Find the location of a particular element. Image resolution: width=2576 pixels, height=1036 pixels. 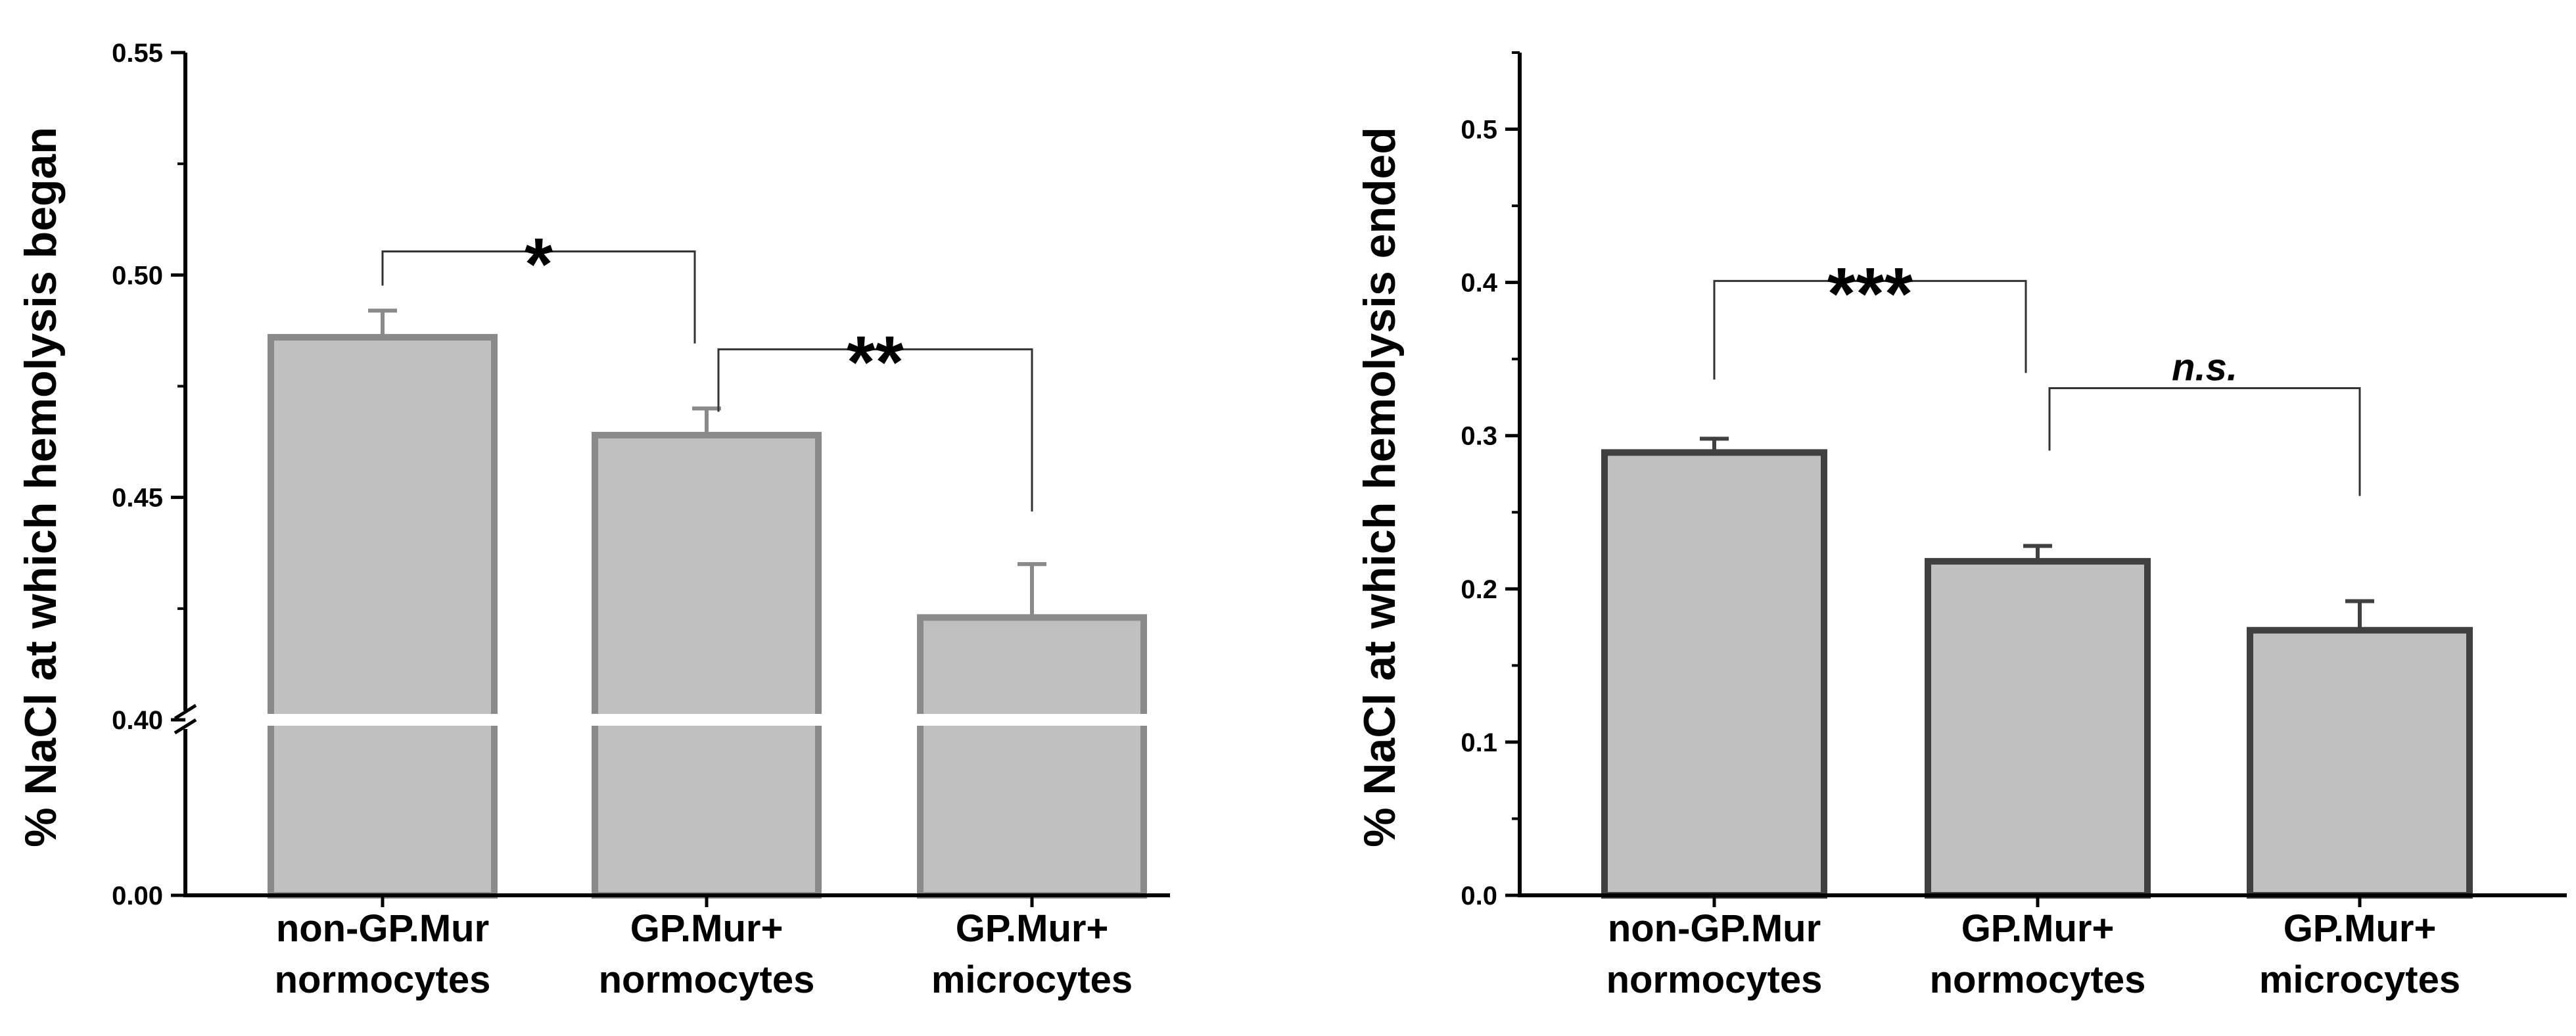

y-axis-label: % NaCl at which hemolysis ended is located at coordinates (1380, 487).